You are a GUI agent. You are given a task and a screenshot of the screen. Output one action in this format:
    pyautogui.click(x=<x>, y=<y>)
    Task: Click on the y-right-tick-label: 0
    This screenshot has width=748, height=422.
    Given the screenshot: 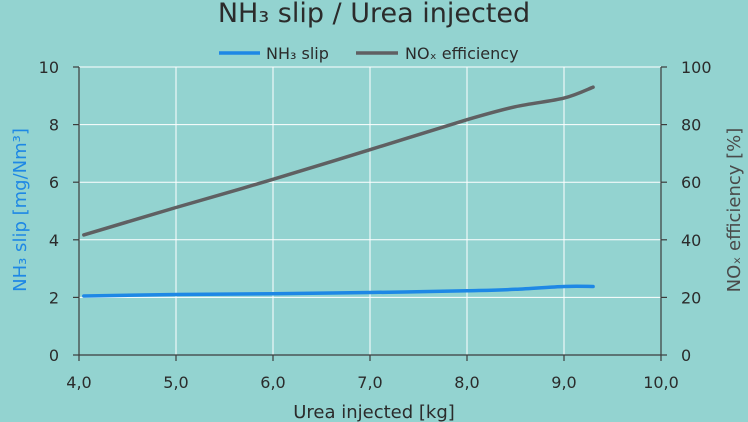 What is the action you would take?
    pyautogui.click(x=686, y=355)
    